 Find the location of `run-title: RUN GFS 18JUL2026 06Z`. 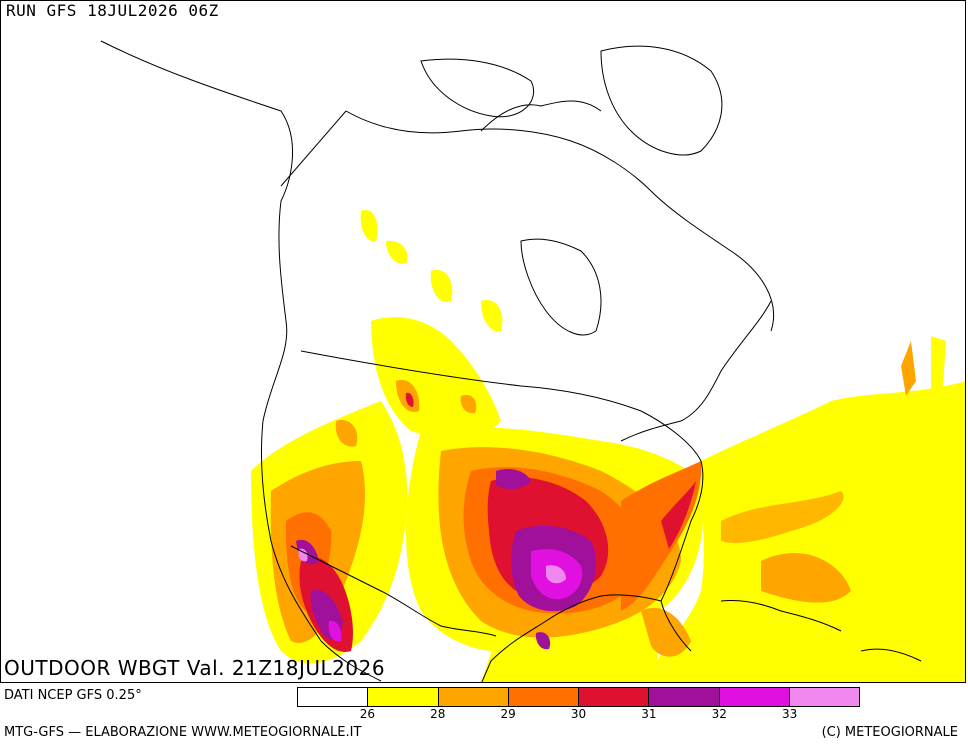

run-title: RUN GFS 18JUL2026 06Z is located at coordinates (112, 10).